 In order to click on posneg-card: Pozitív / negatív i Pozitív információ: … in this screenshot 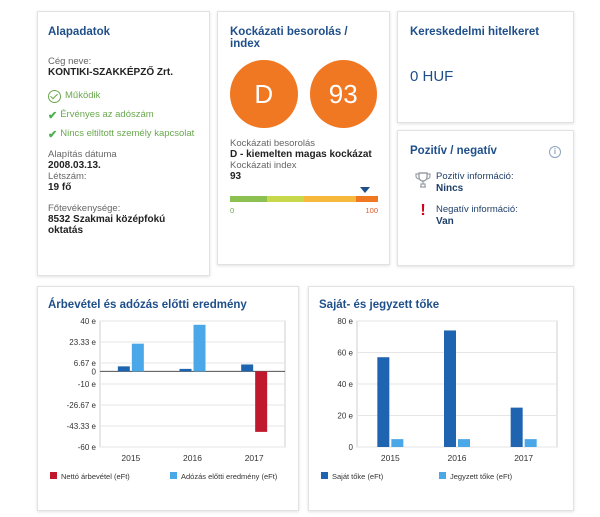, I will do `click(485, 198)`.